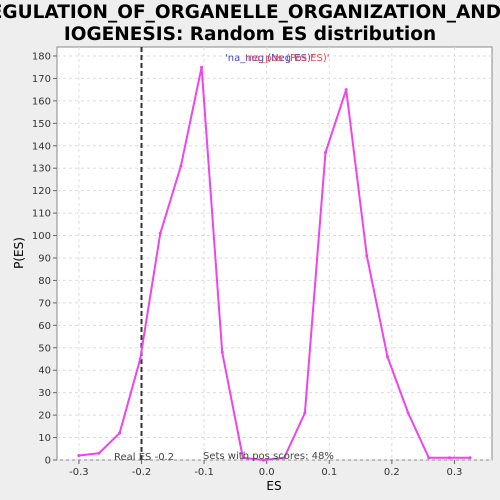  I want to click on y-tick-label: 160, so click(41, 101).